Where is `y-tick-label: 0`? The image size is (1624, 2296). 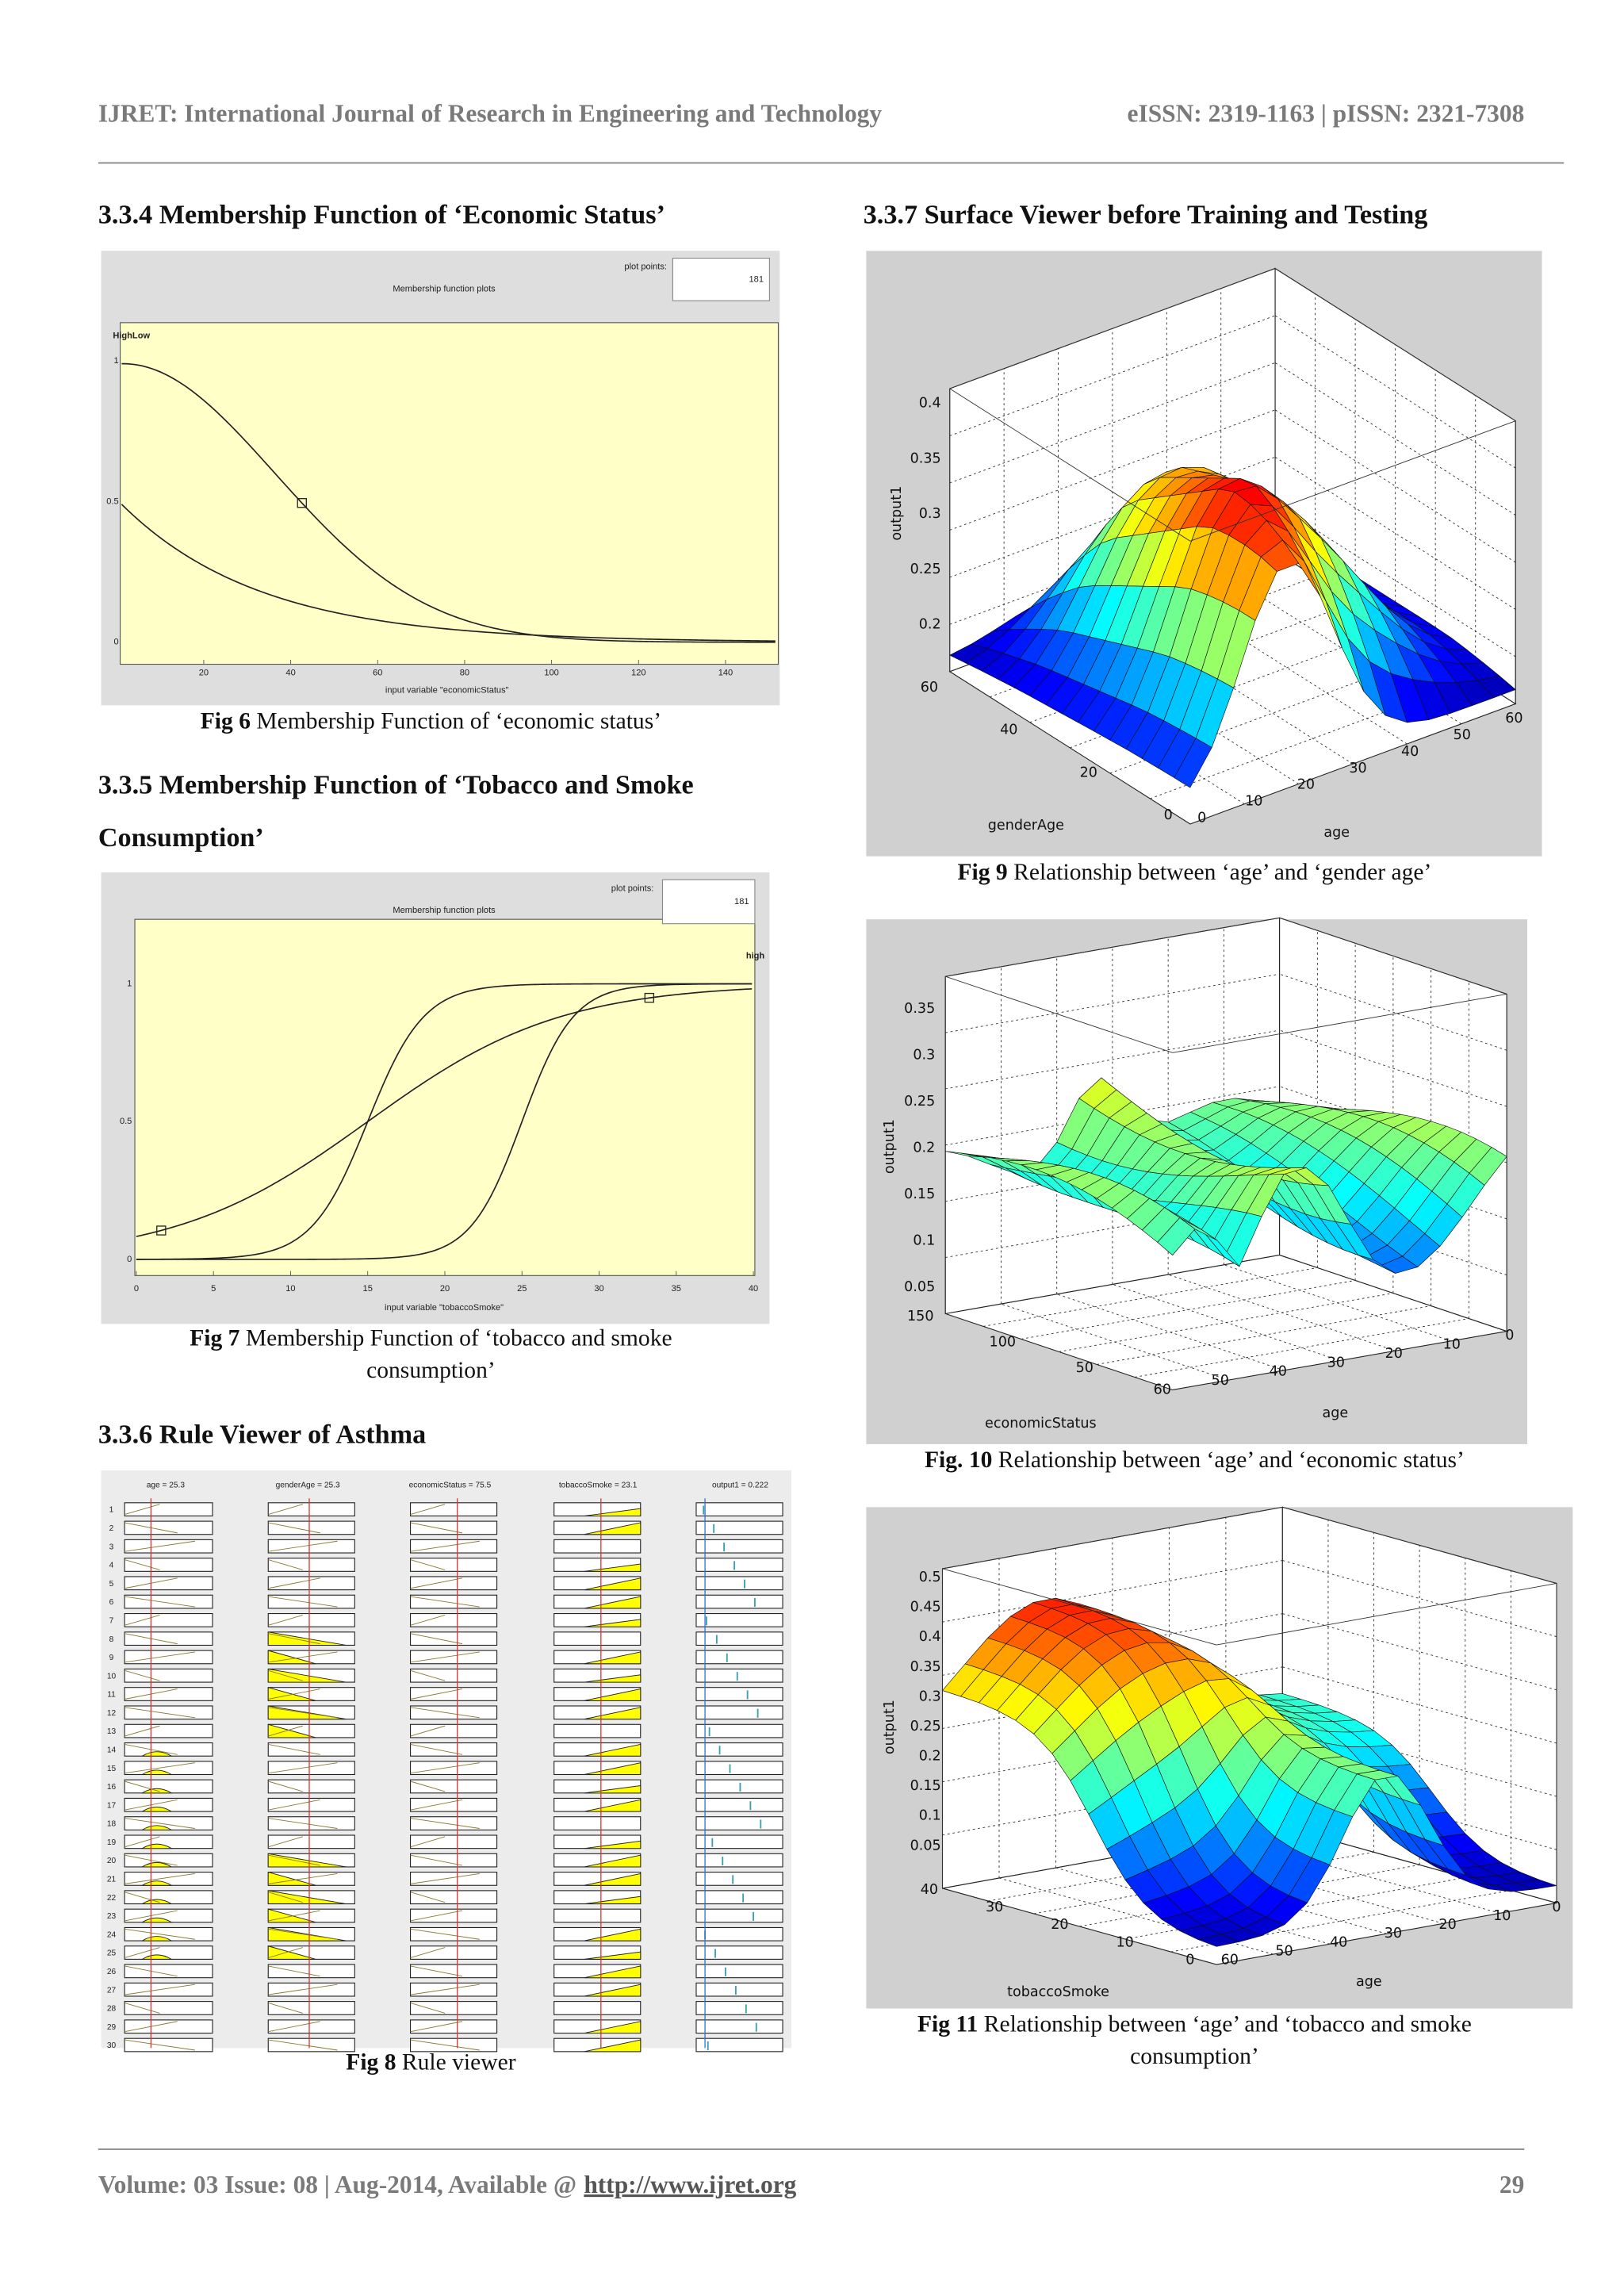
y-tick-label: 0 is located at coordinates (1189, 1960).